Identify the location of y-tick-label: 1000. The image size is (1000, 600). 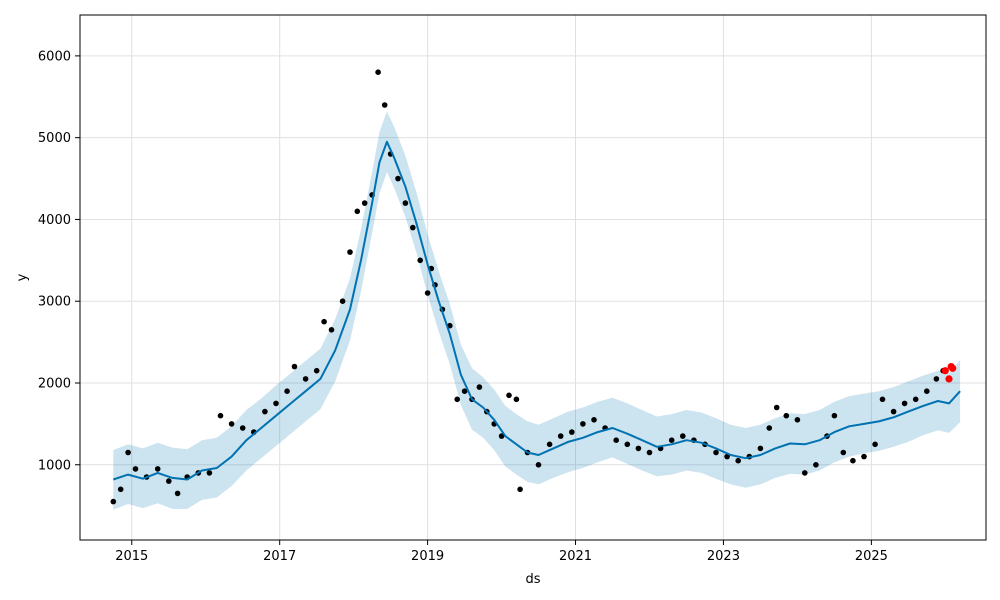
(54, 465).